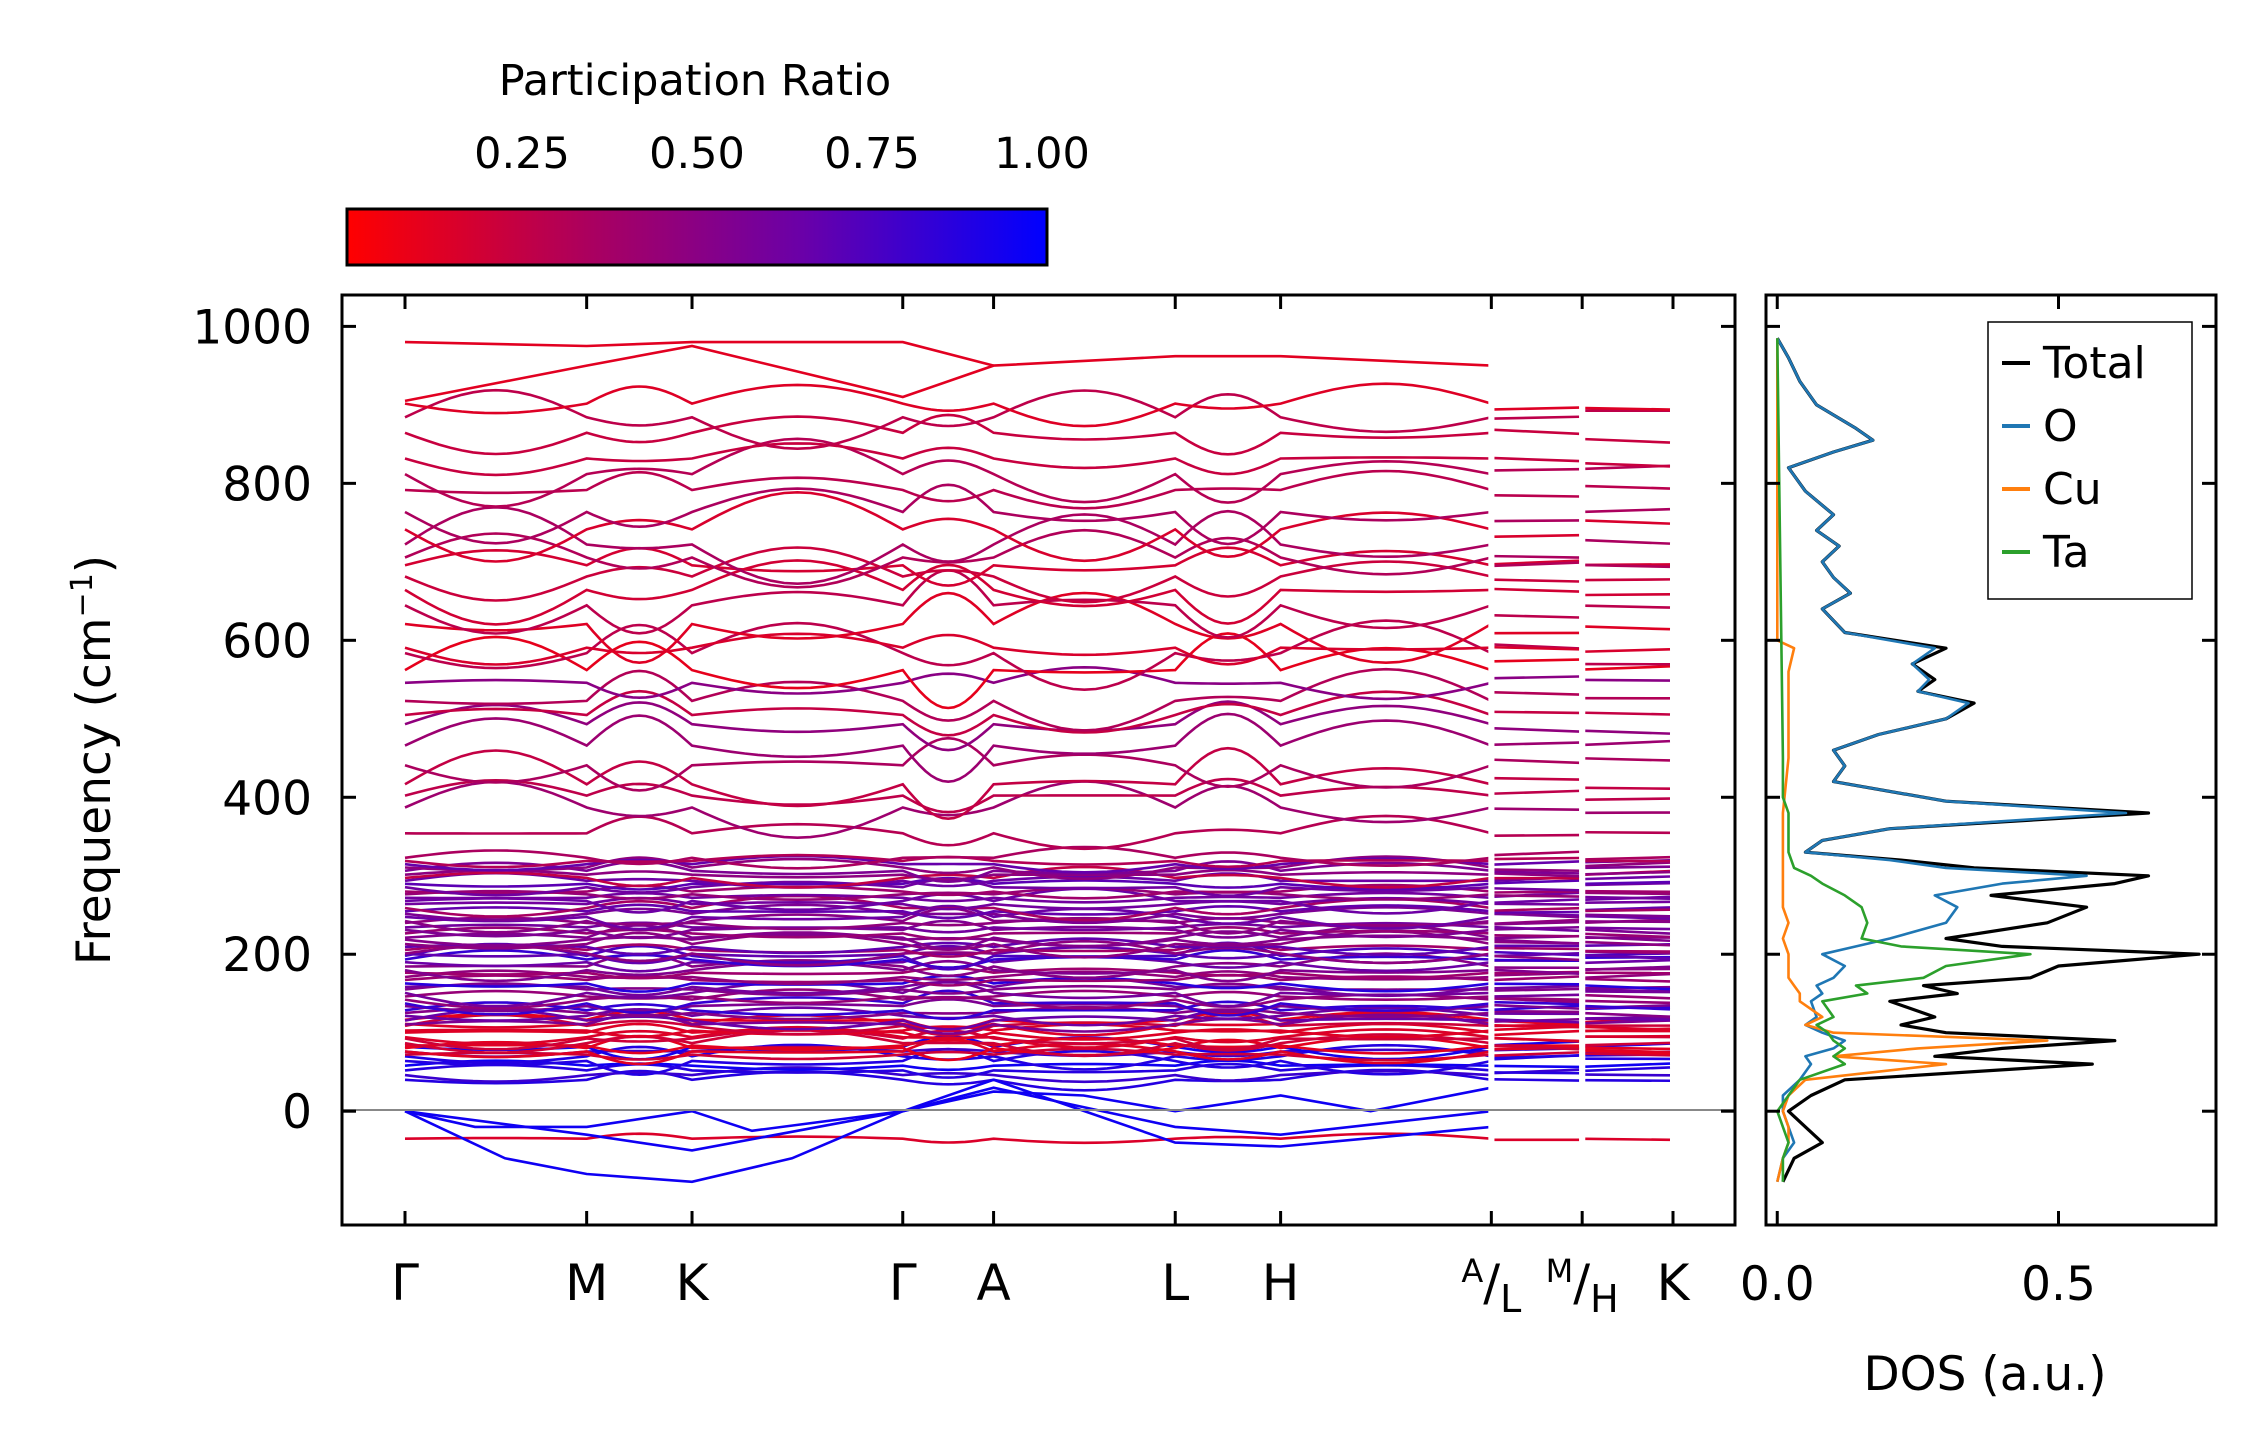  Describe the element at coordinates (1281, 1283) in the screenshot. I see `x-tick-label: H` at that location.